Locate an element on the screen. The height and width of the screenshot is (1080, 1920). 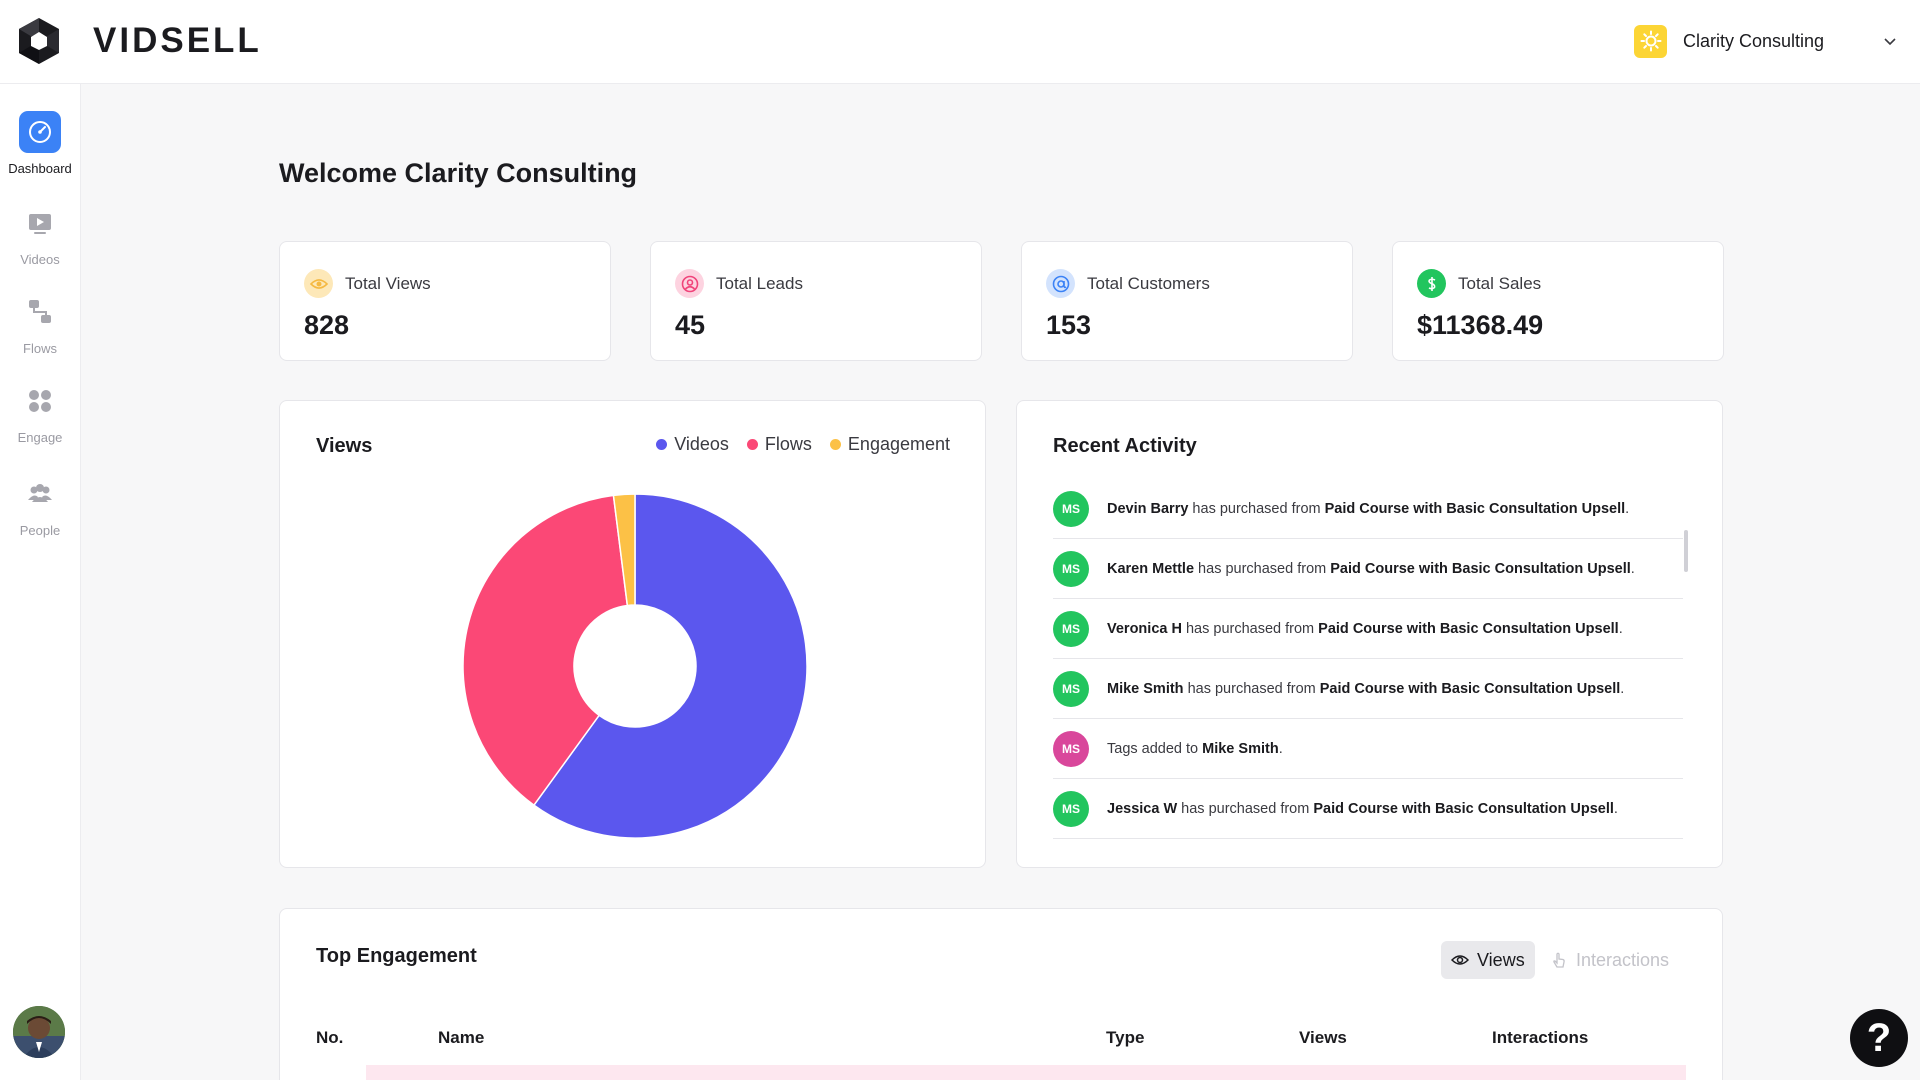
column-header-no: No. is located at coordinates (330, 1037).